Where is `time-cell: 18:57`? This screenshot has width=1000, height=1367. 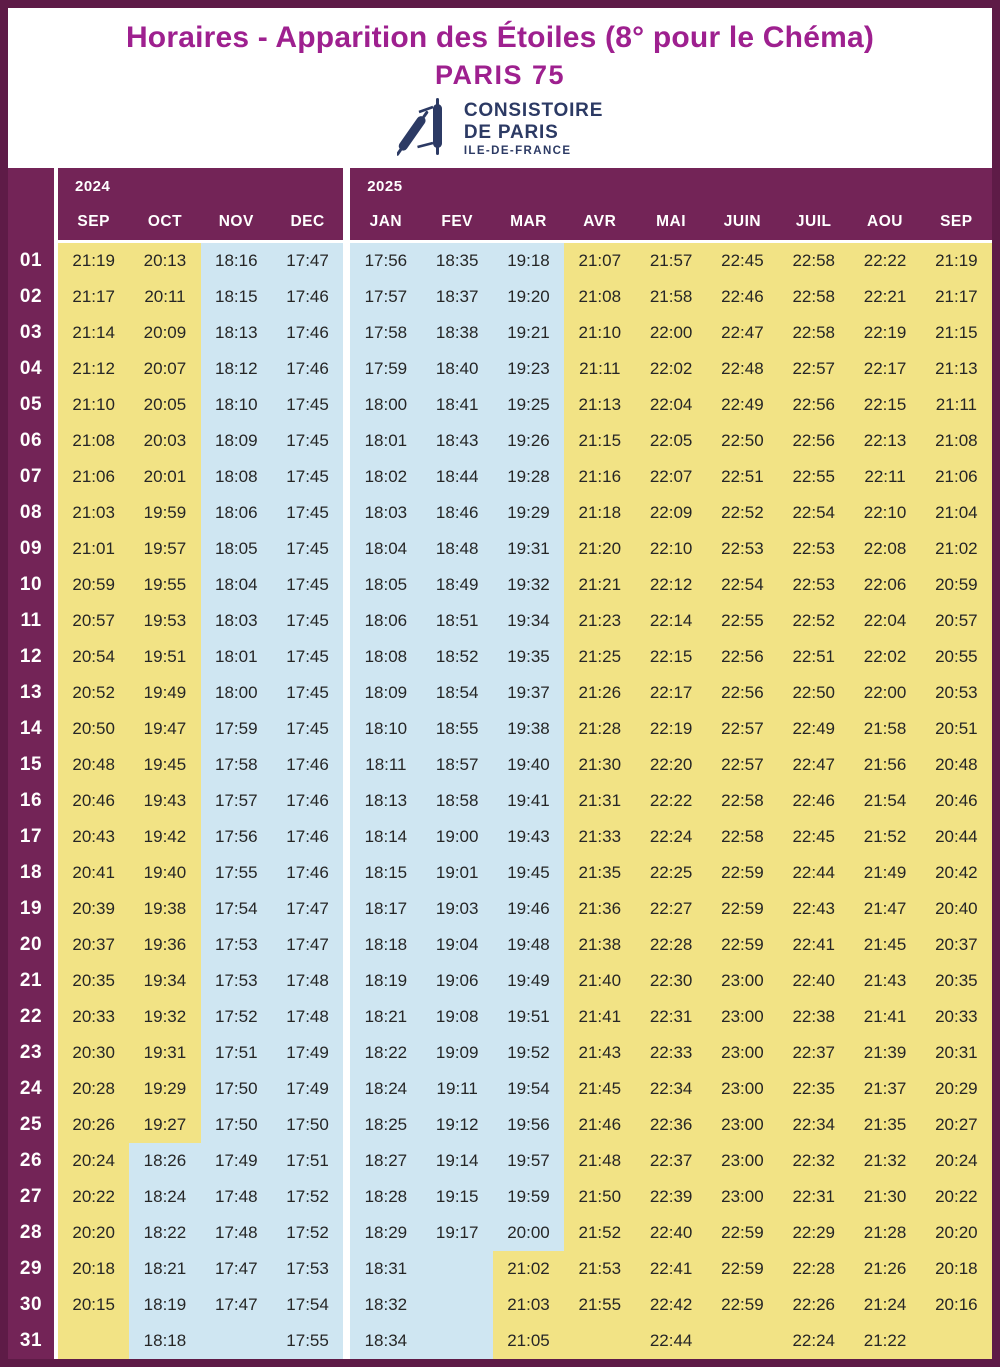
time-cell: 18:57 is located at coordinates (457, 765).